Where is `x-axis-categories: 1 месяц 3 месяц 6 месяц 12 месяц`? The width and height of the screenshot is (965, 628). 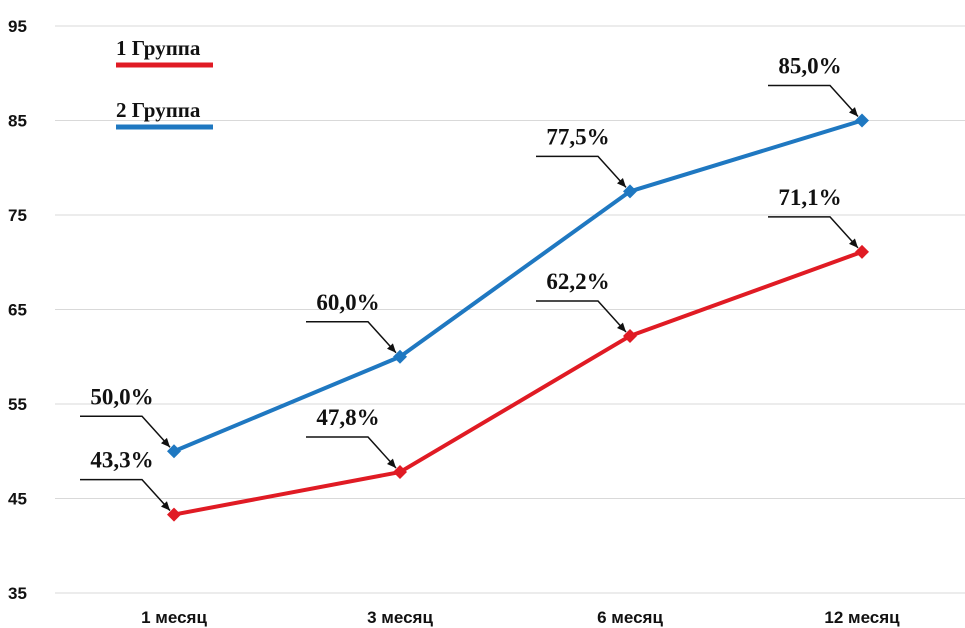 x-axis-categories: 1 месяц 3 месяц 6 месяц 12 месяц is located at coordinates (520, 617).